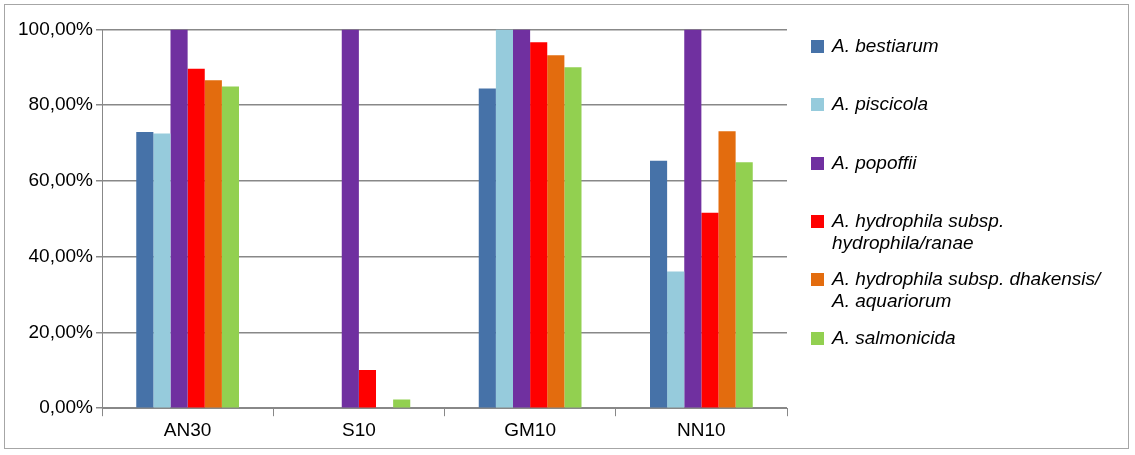 This screenshot has height=455, width=1135. I want to click on y-tick-label: 100,00%, so click(55, 28).